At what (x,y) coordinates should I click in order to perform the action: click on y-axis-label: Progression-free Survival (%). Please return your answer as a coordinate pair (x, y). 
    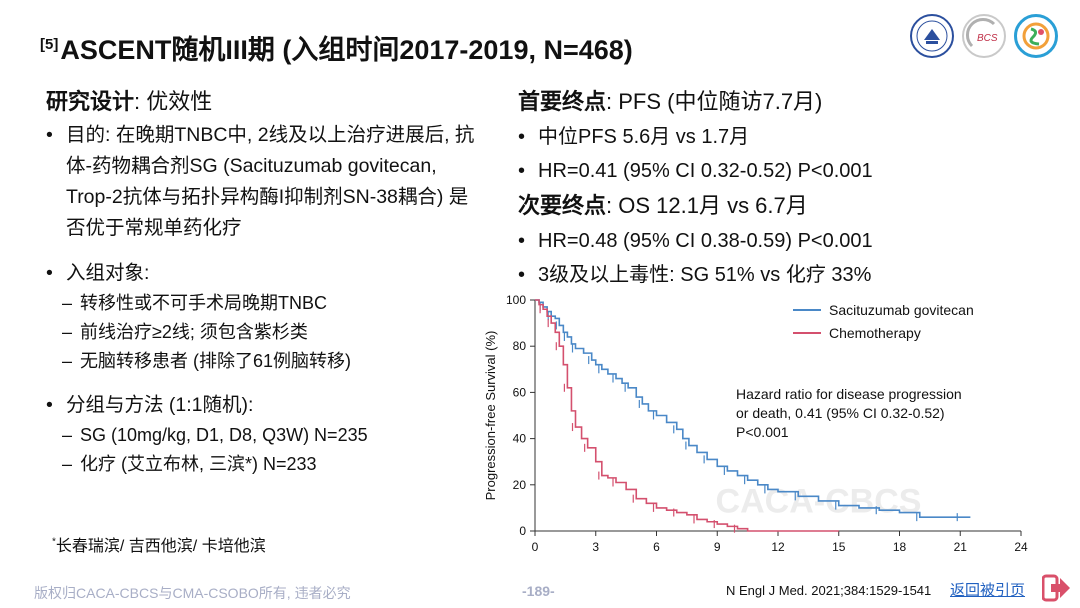
    Looking at the image, I should click on (490, 416).